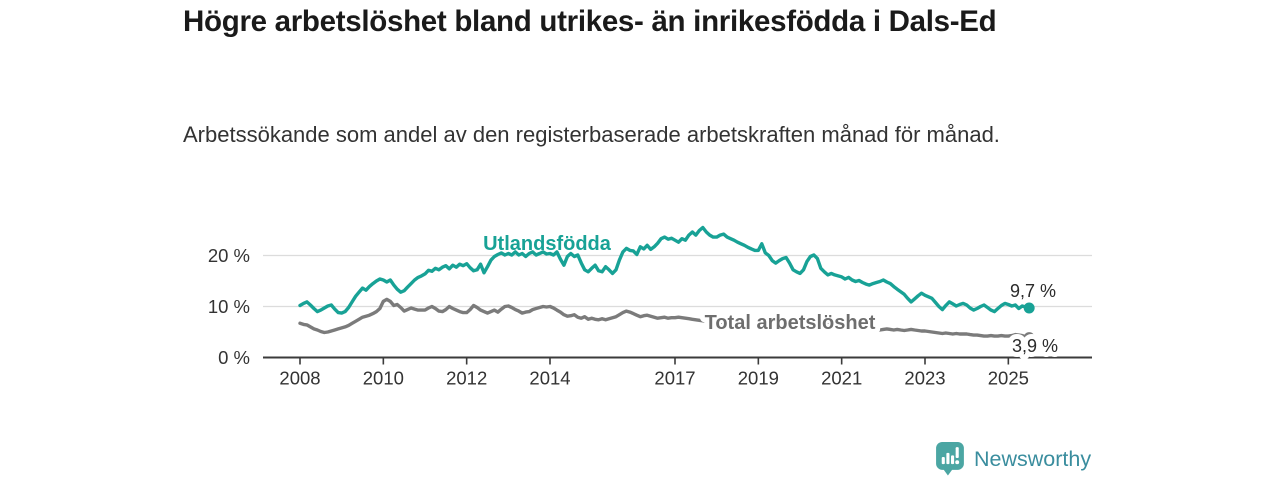 This screenshot has width=1280, height=480. Describe the element at coordinates (1033, 458) in the screenshot. I see `brand-name: Newsworthy` at that location.